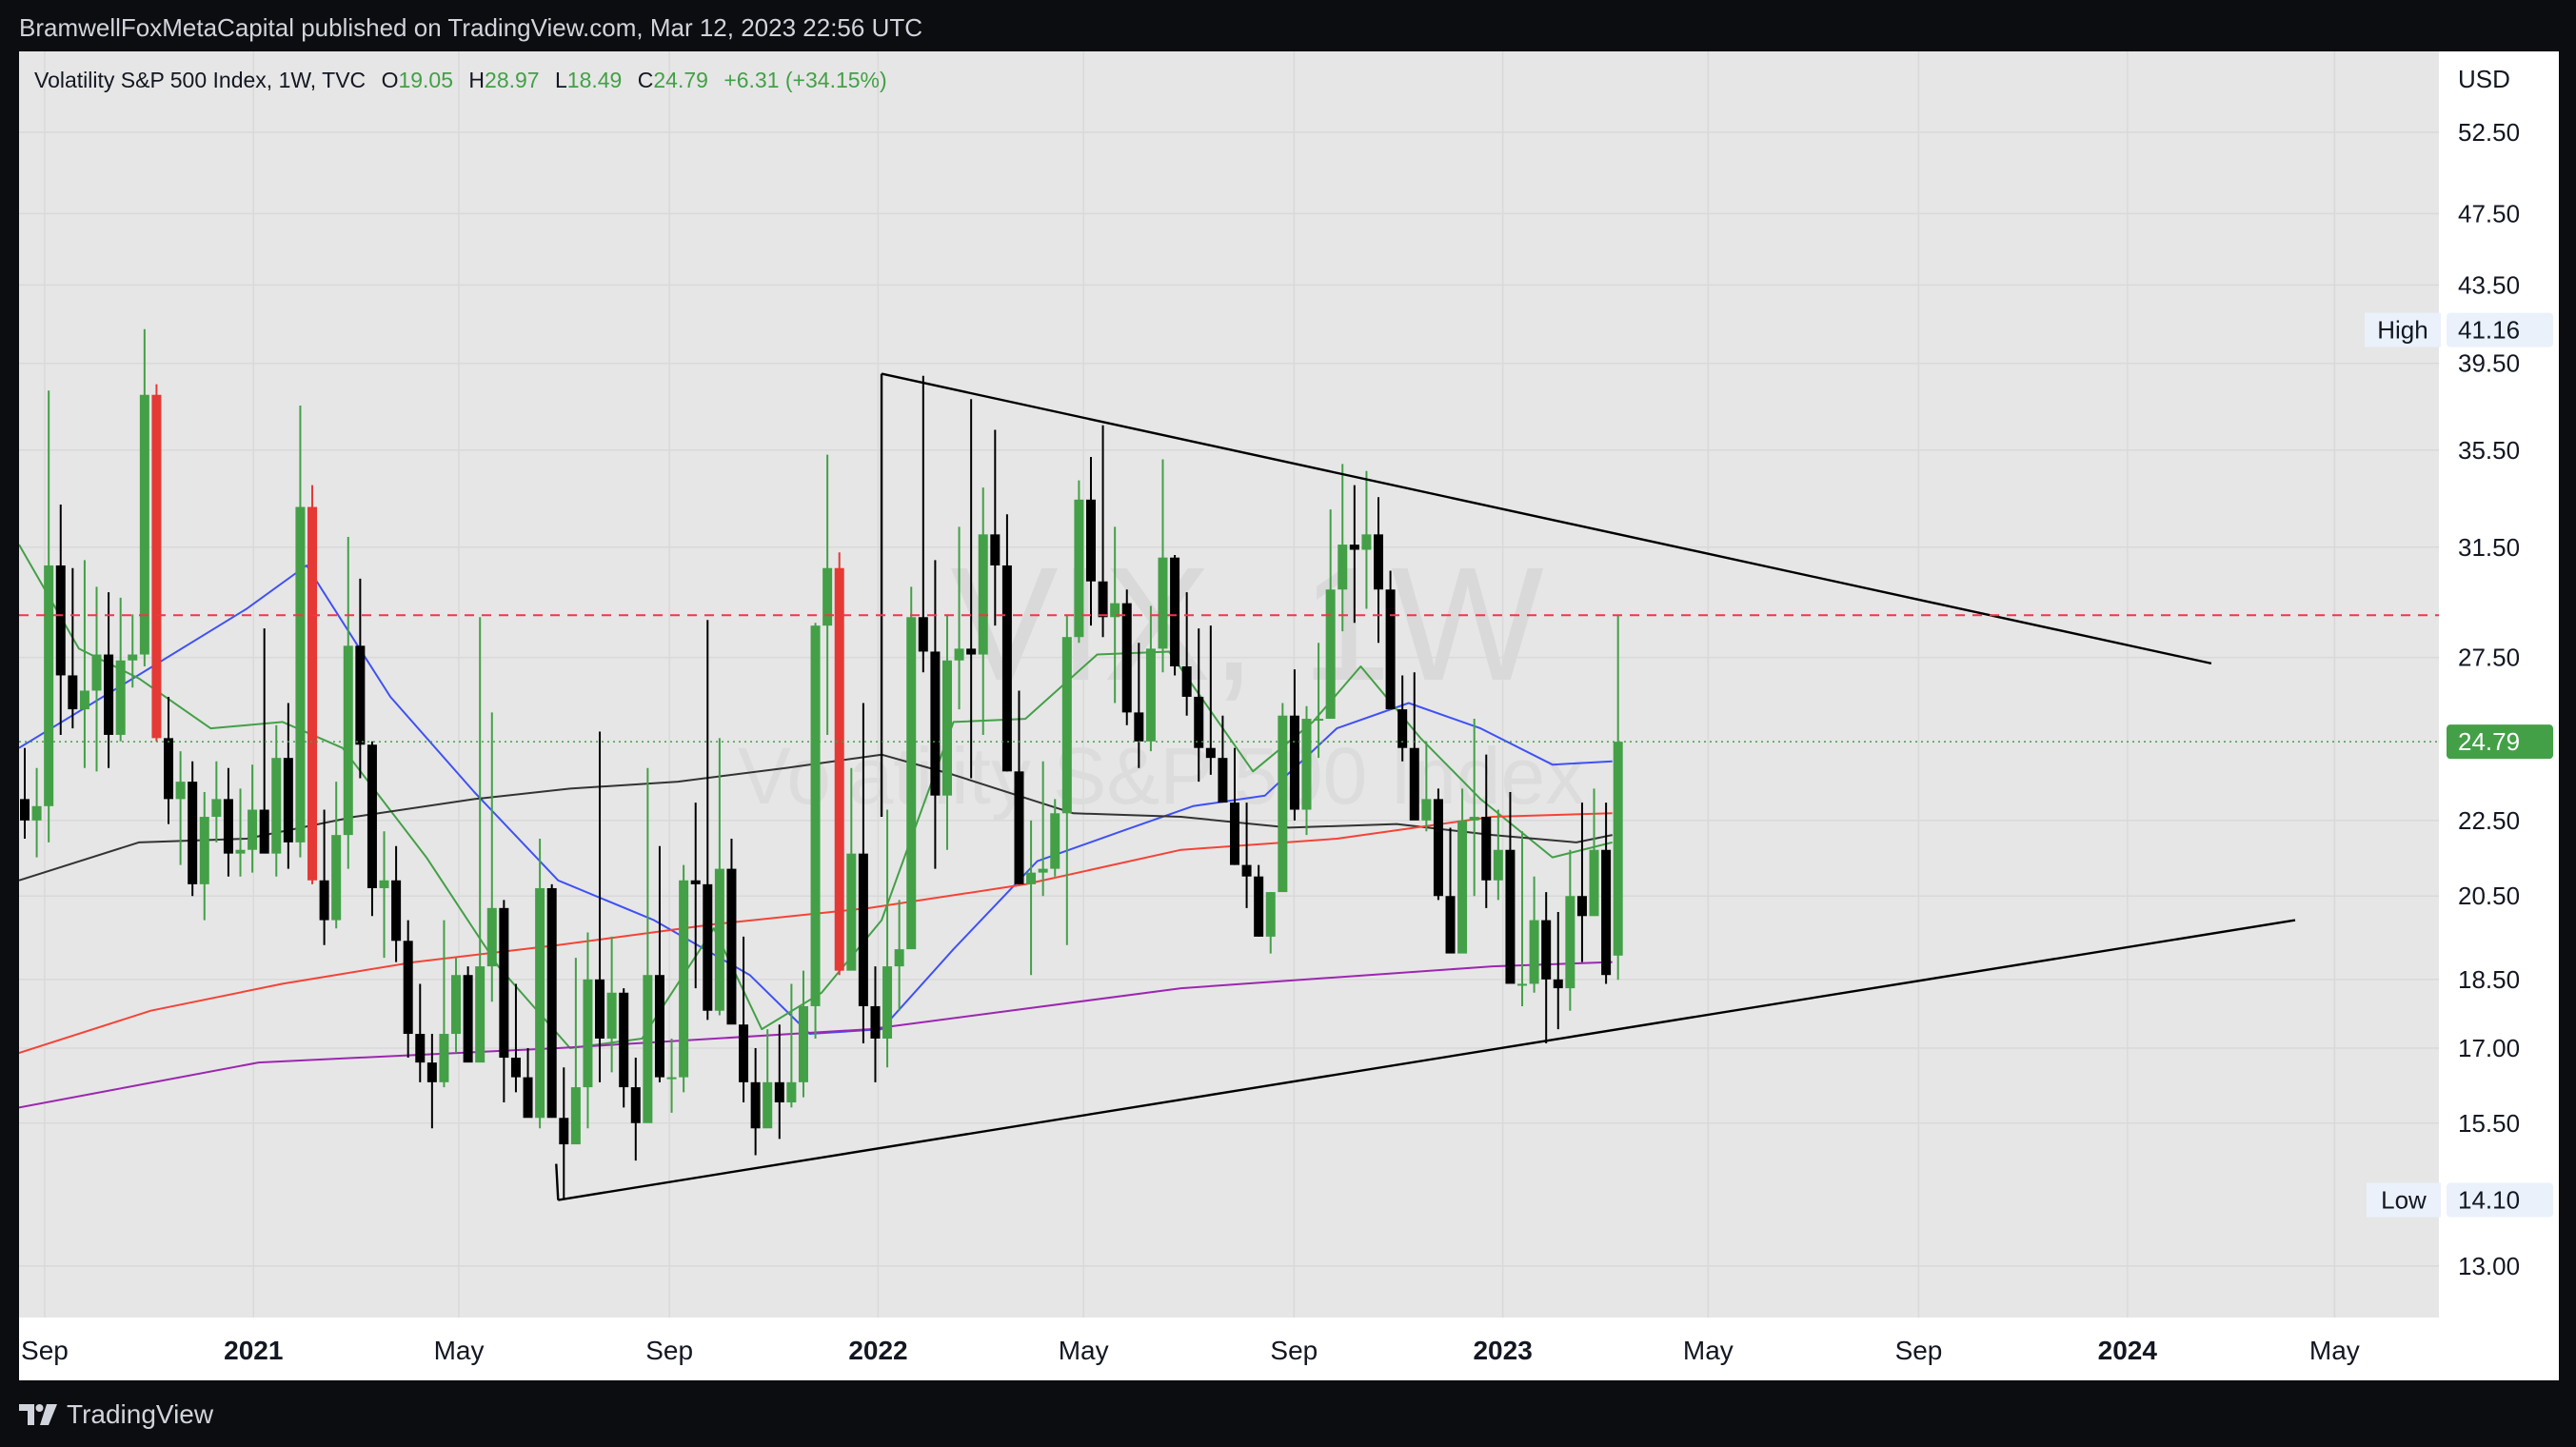 The height and width of the screenshot is (1447, 2576). What do you see at coordinates (1229, 1349) in the screenshot?
I see `time-axis-area` at bounding box center [1229, 1349].